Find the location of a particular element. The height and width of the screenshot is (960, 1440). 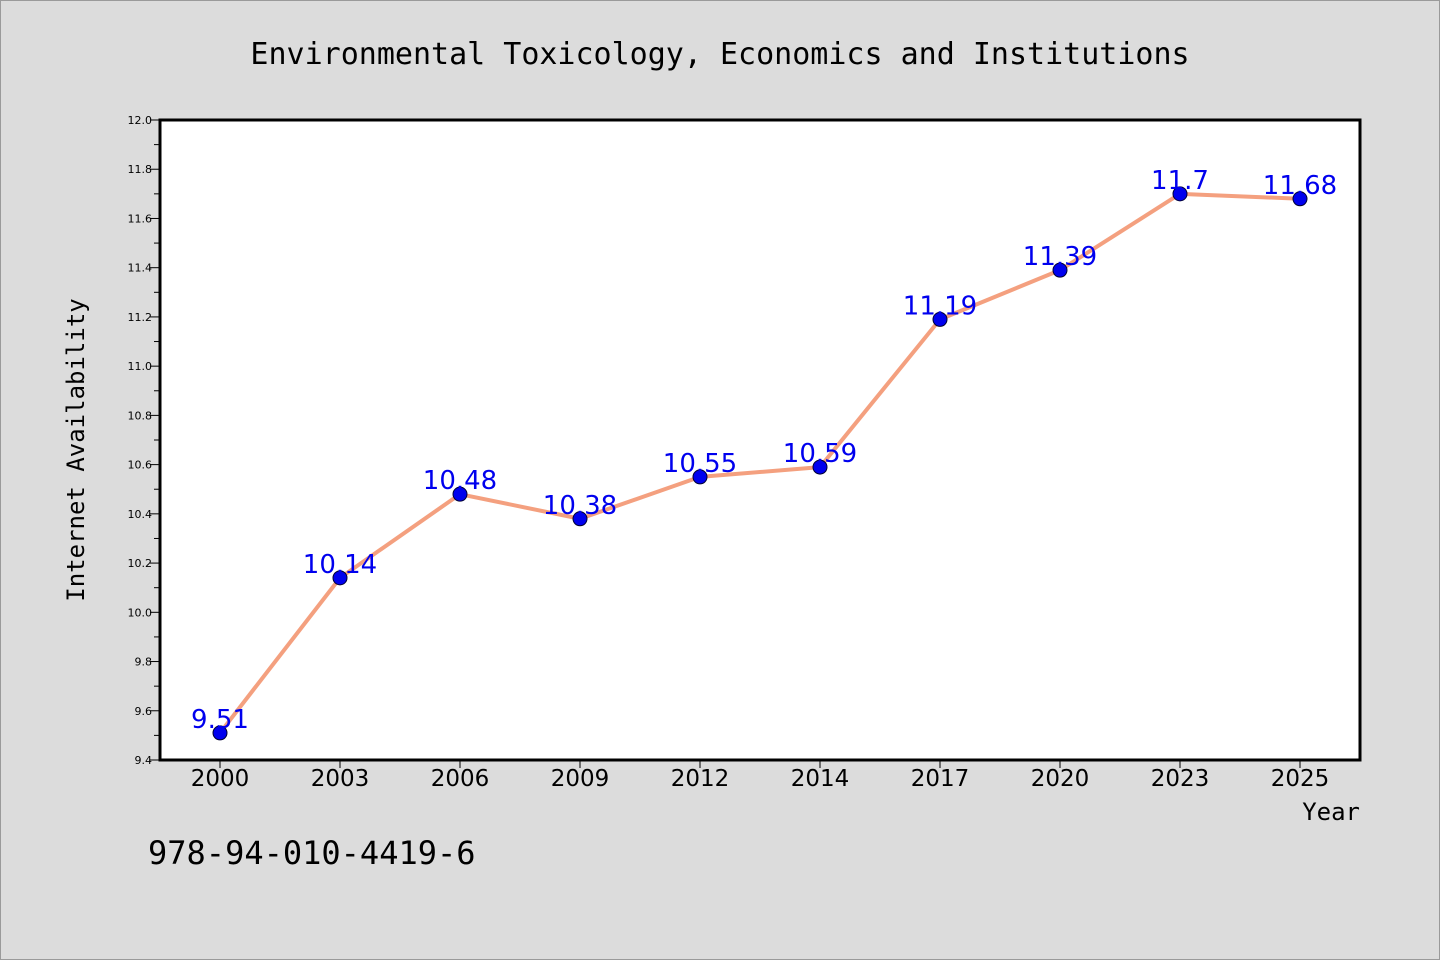

y-tick-label: 11.8 is located at coordinates (140, 169).